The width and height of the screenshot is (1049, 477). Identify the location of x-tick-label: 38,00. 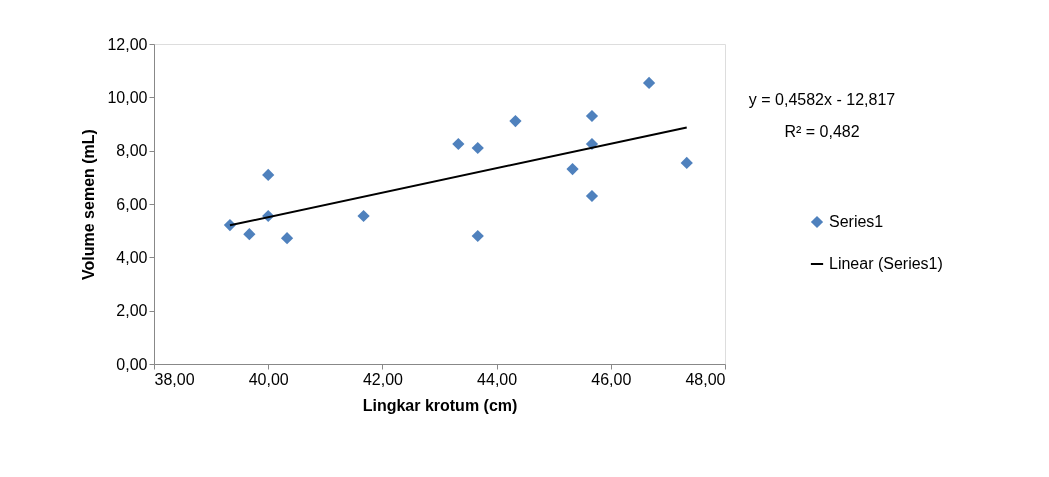
(174, 379).